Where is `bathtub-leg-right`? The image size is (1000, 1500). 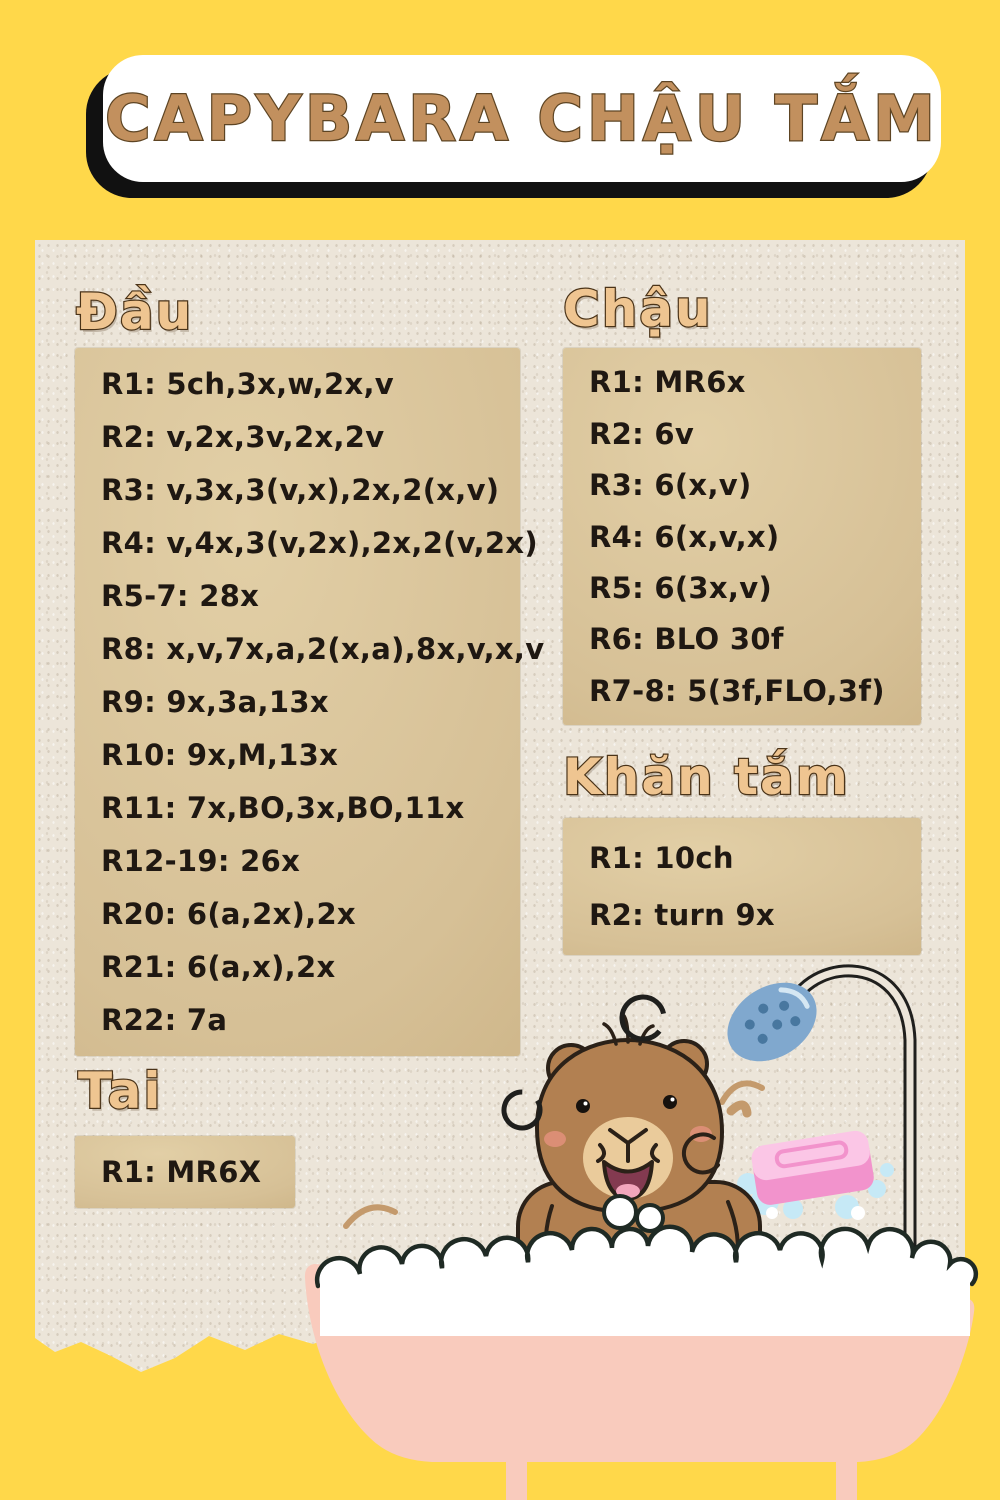 bathtub-leg-right is located at coordinates (846, 1475).